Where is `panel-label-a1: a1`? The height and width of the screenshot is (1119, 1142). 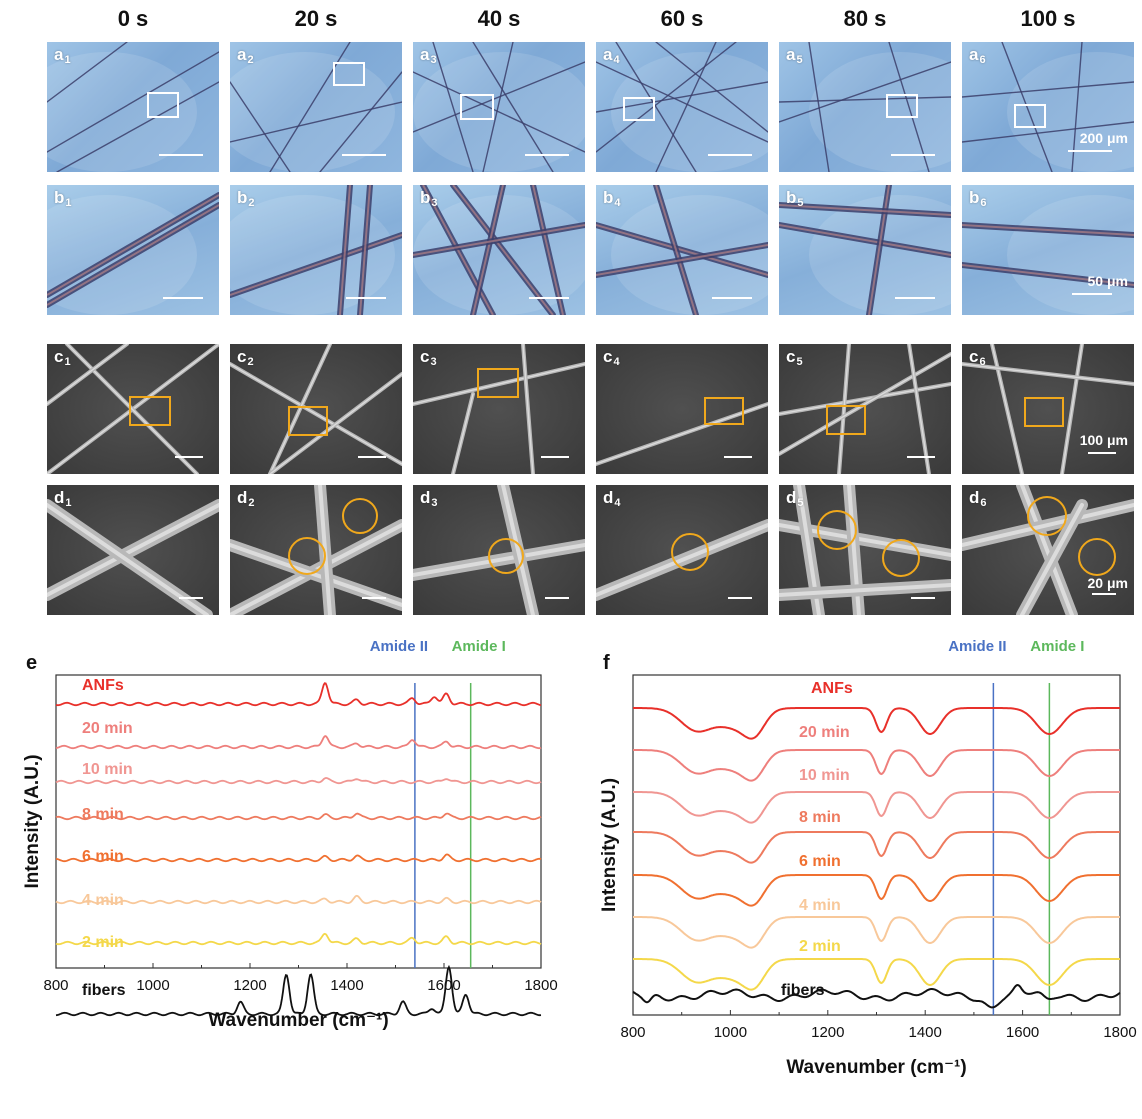 panel-label-a1: a1 is located at coordinates (62, 55).